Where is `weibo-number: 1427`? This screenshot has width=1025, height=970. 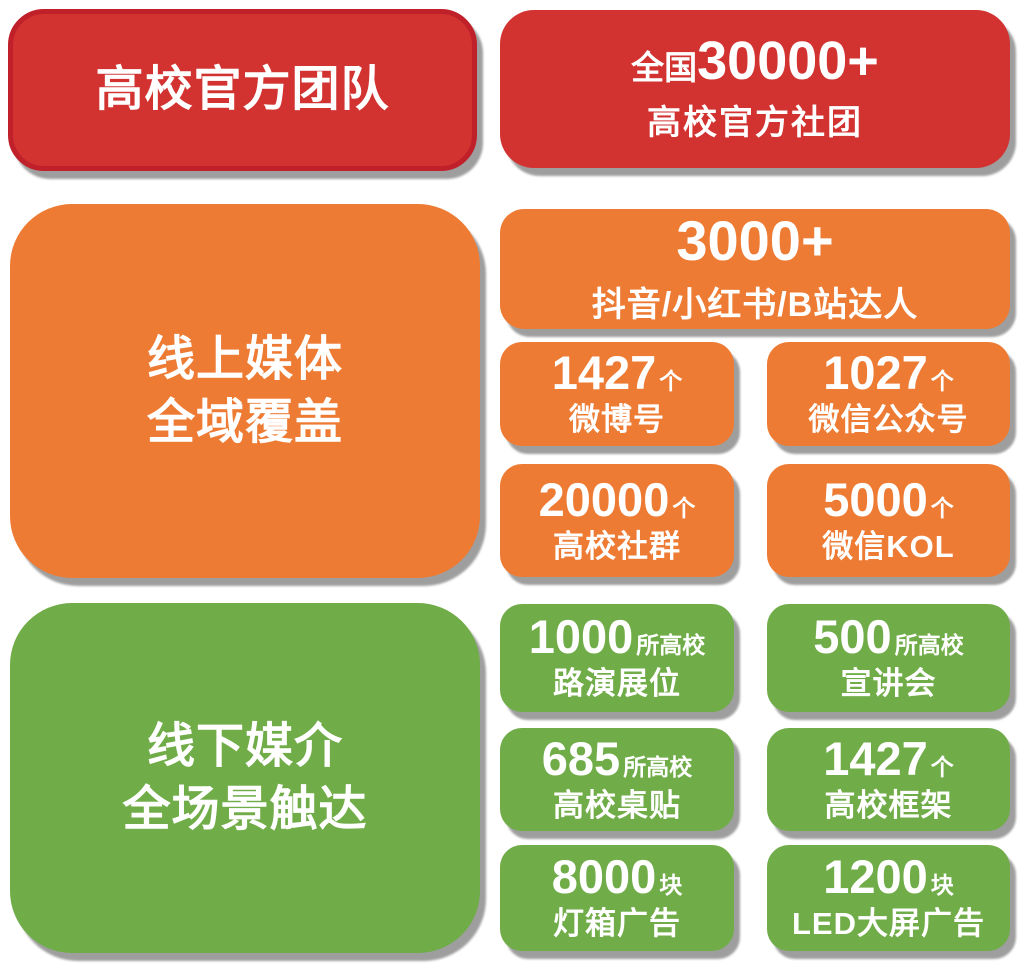 weibo-number: 1427 is located at coordinates (604, 373).